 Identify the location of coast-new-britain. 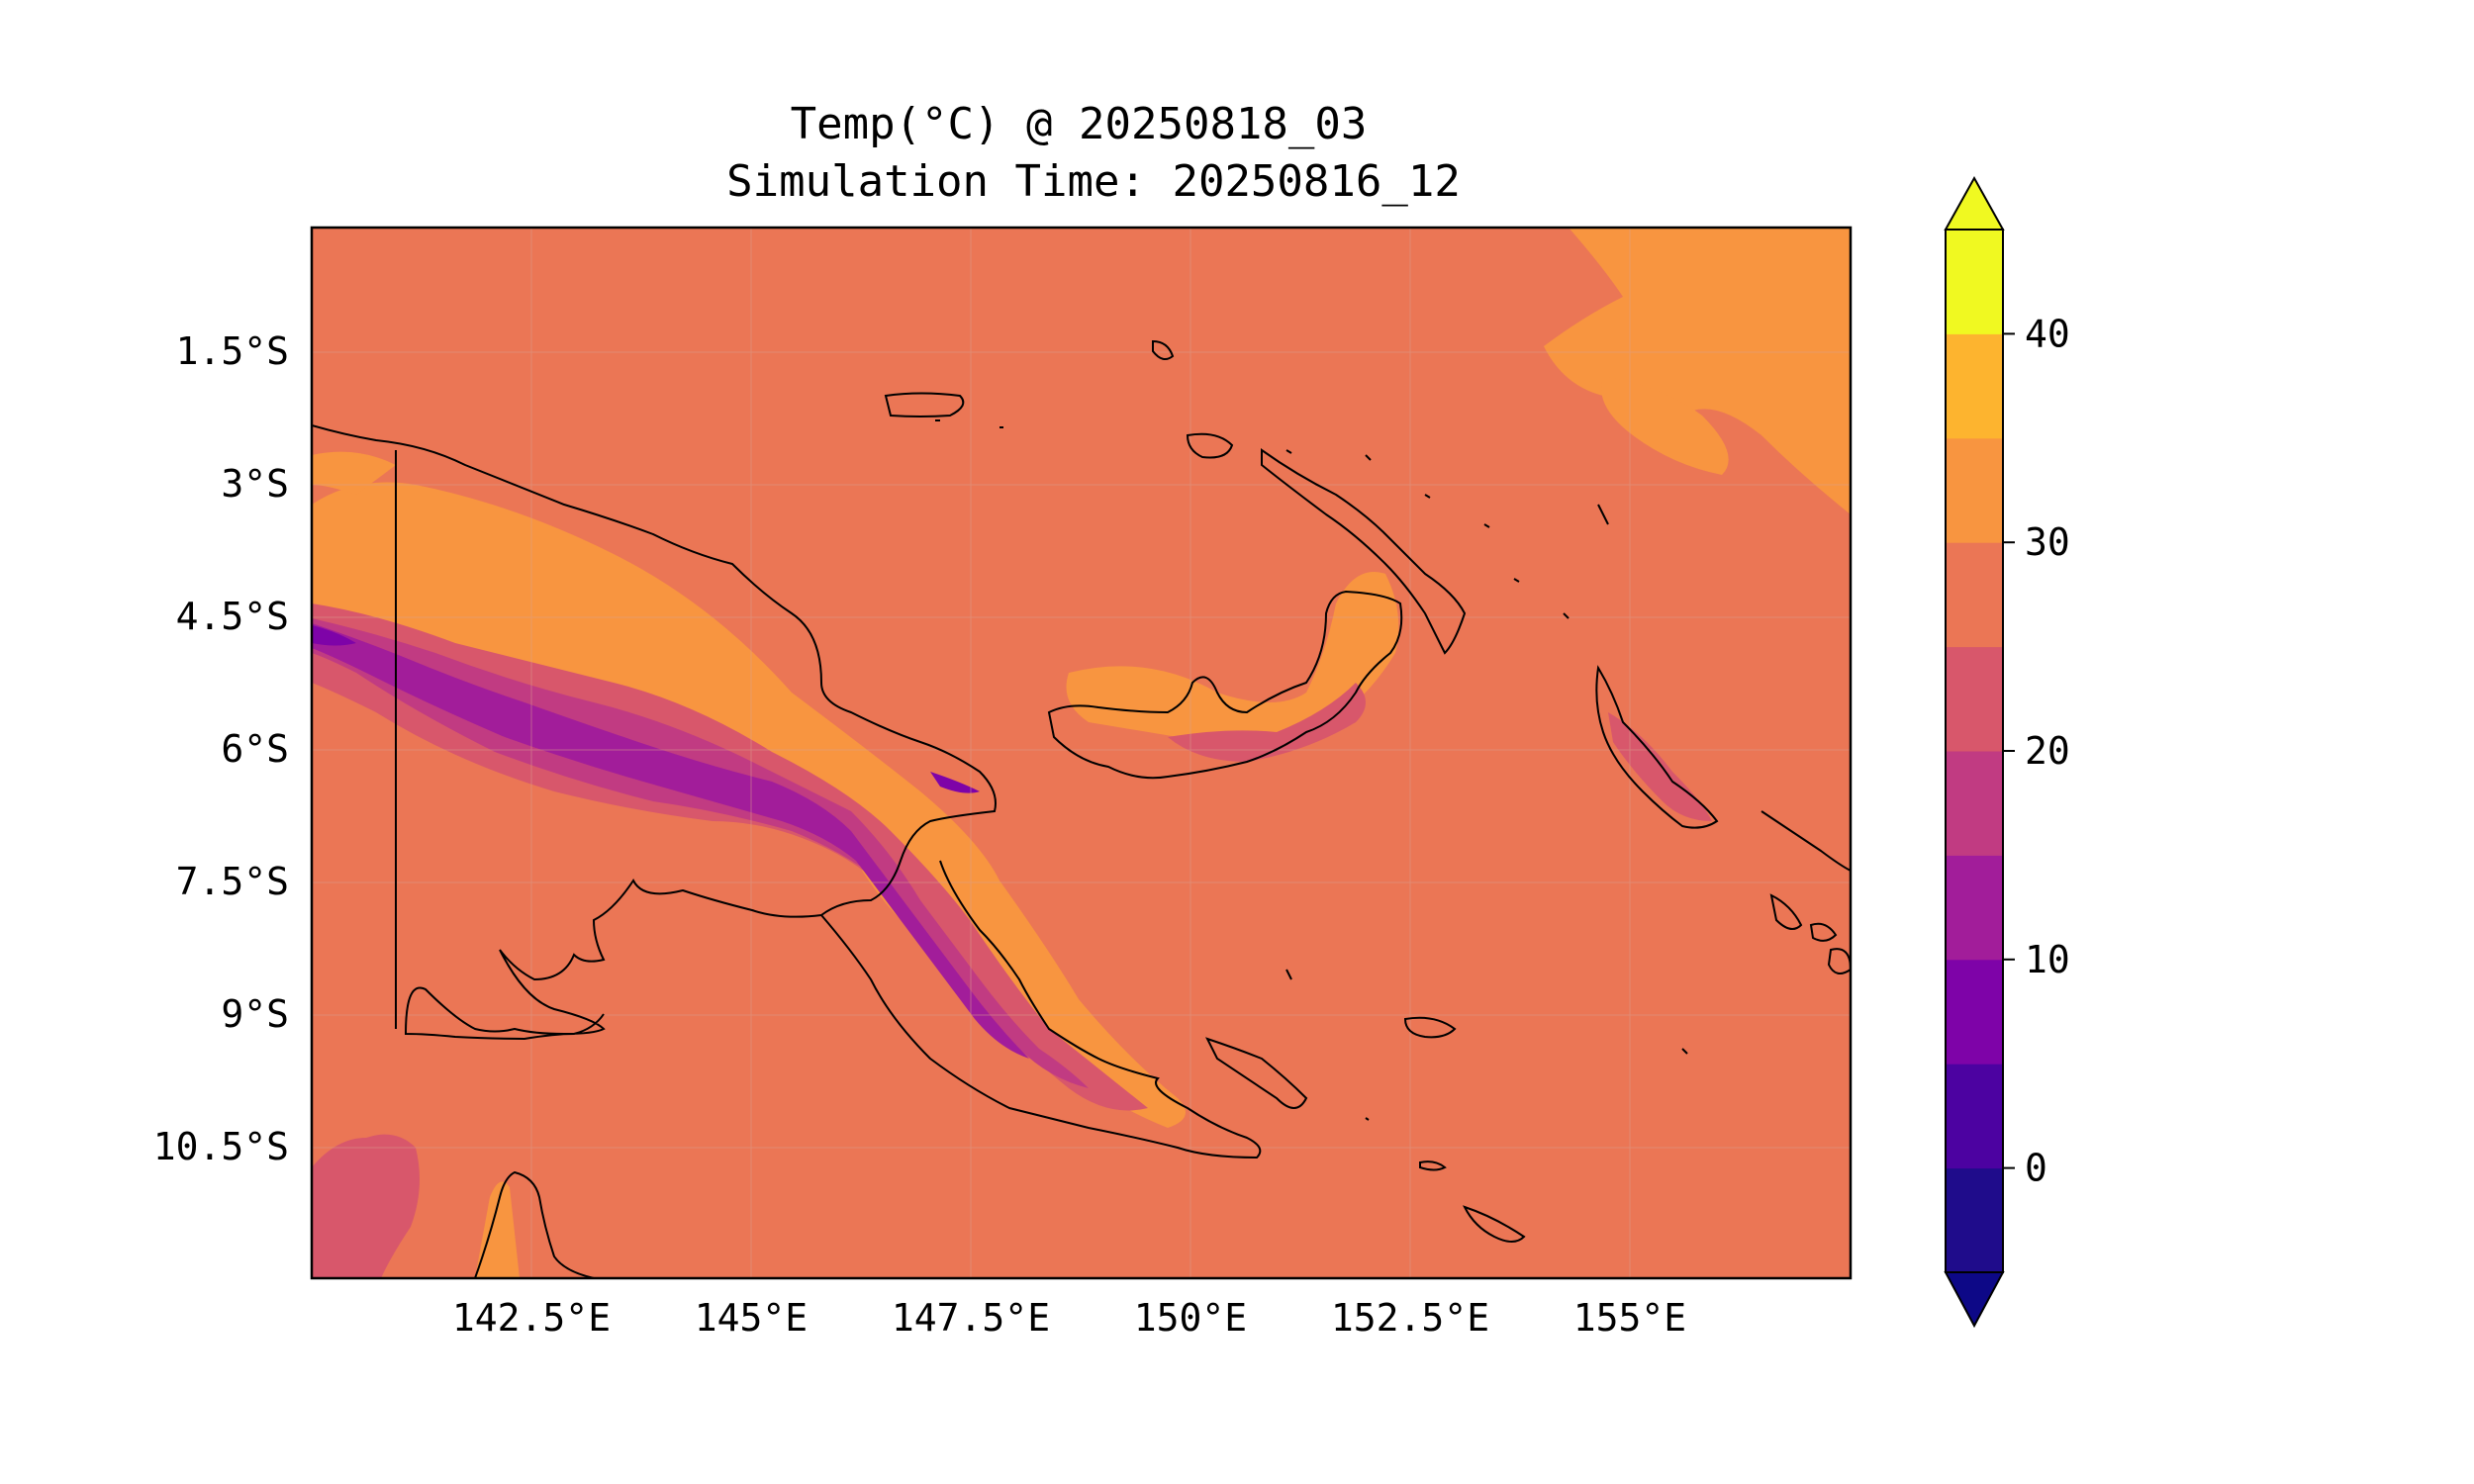
(1225, 685).